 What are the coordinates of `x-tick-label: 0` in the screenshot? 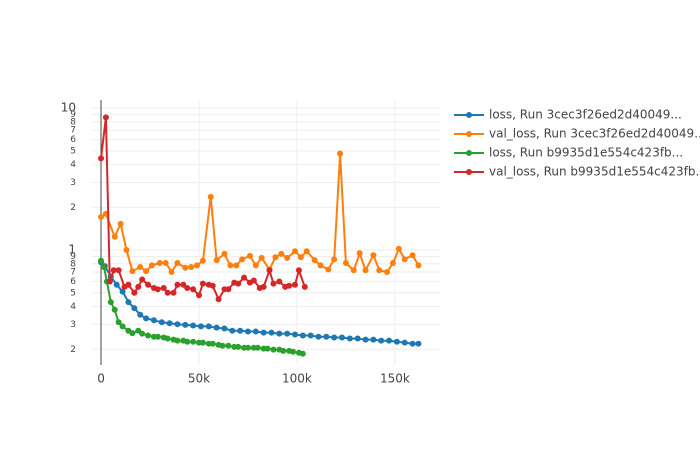 It's located at (101, 379).